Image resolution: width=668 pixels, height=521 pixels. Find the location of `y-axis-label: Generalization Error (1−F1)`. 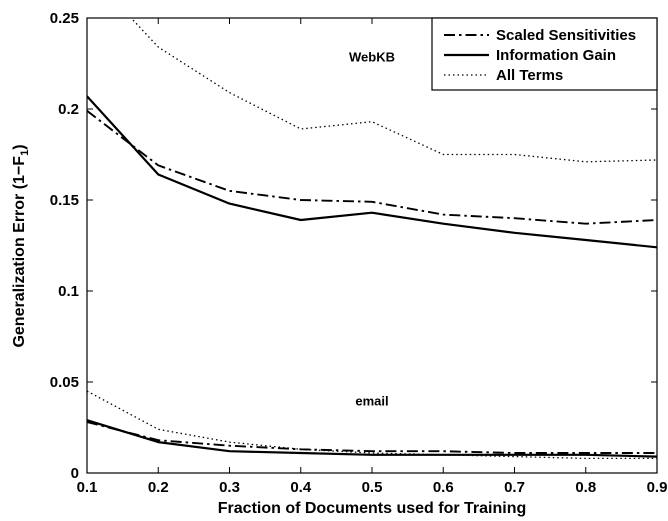

y-axis-label: Generalization Error (1−F1) is located at coordinates (21, 245).